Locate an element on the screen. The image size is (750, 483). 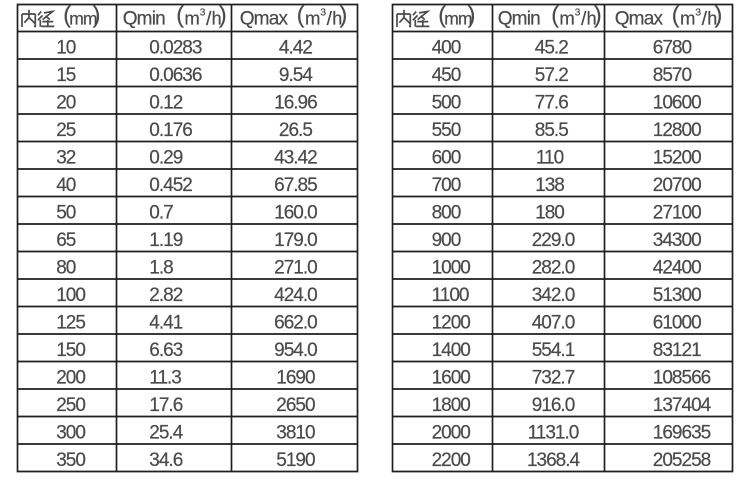
svg-text: 16.96 is located at coordinates (295, 103).